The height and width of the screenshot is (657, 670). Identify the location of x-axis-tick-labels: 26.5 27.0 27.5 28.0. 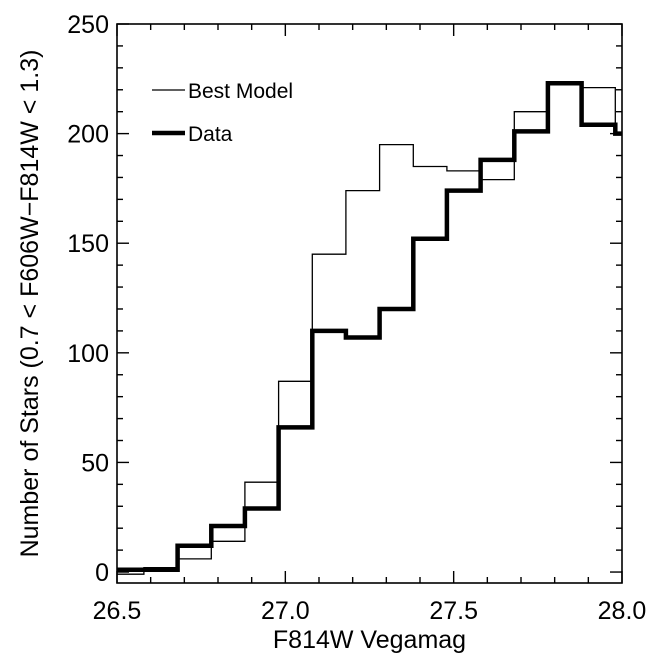
(370, 611).